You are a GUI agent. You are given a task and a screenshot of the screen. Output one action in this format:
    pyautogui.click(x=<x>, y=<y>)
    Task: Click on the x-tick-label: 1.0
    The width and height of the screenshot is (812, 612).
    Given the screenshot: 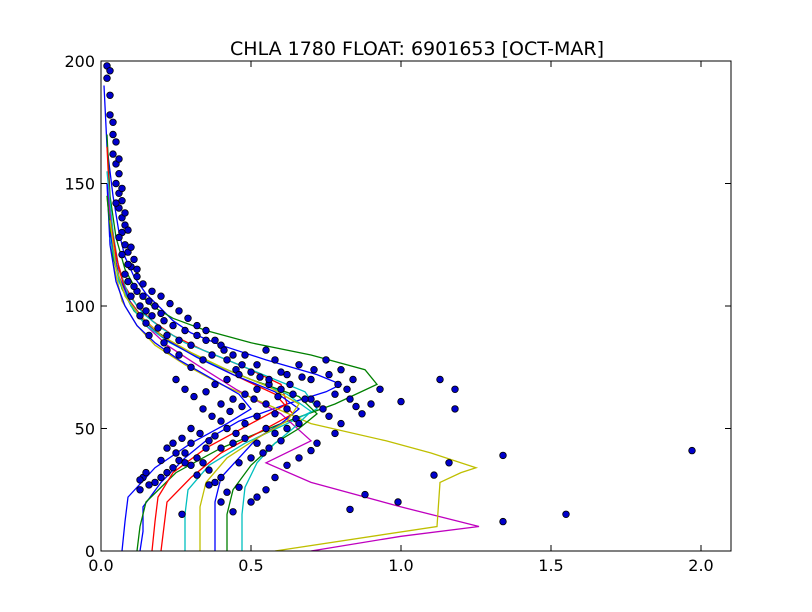 What is the action you would take?
    pyautogui.click(x=400, y=565)
    